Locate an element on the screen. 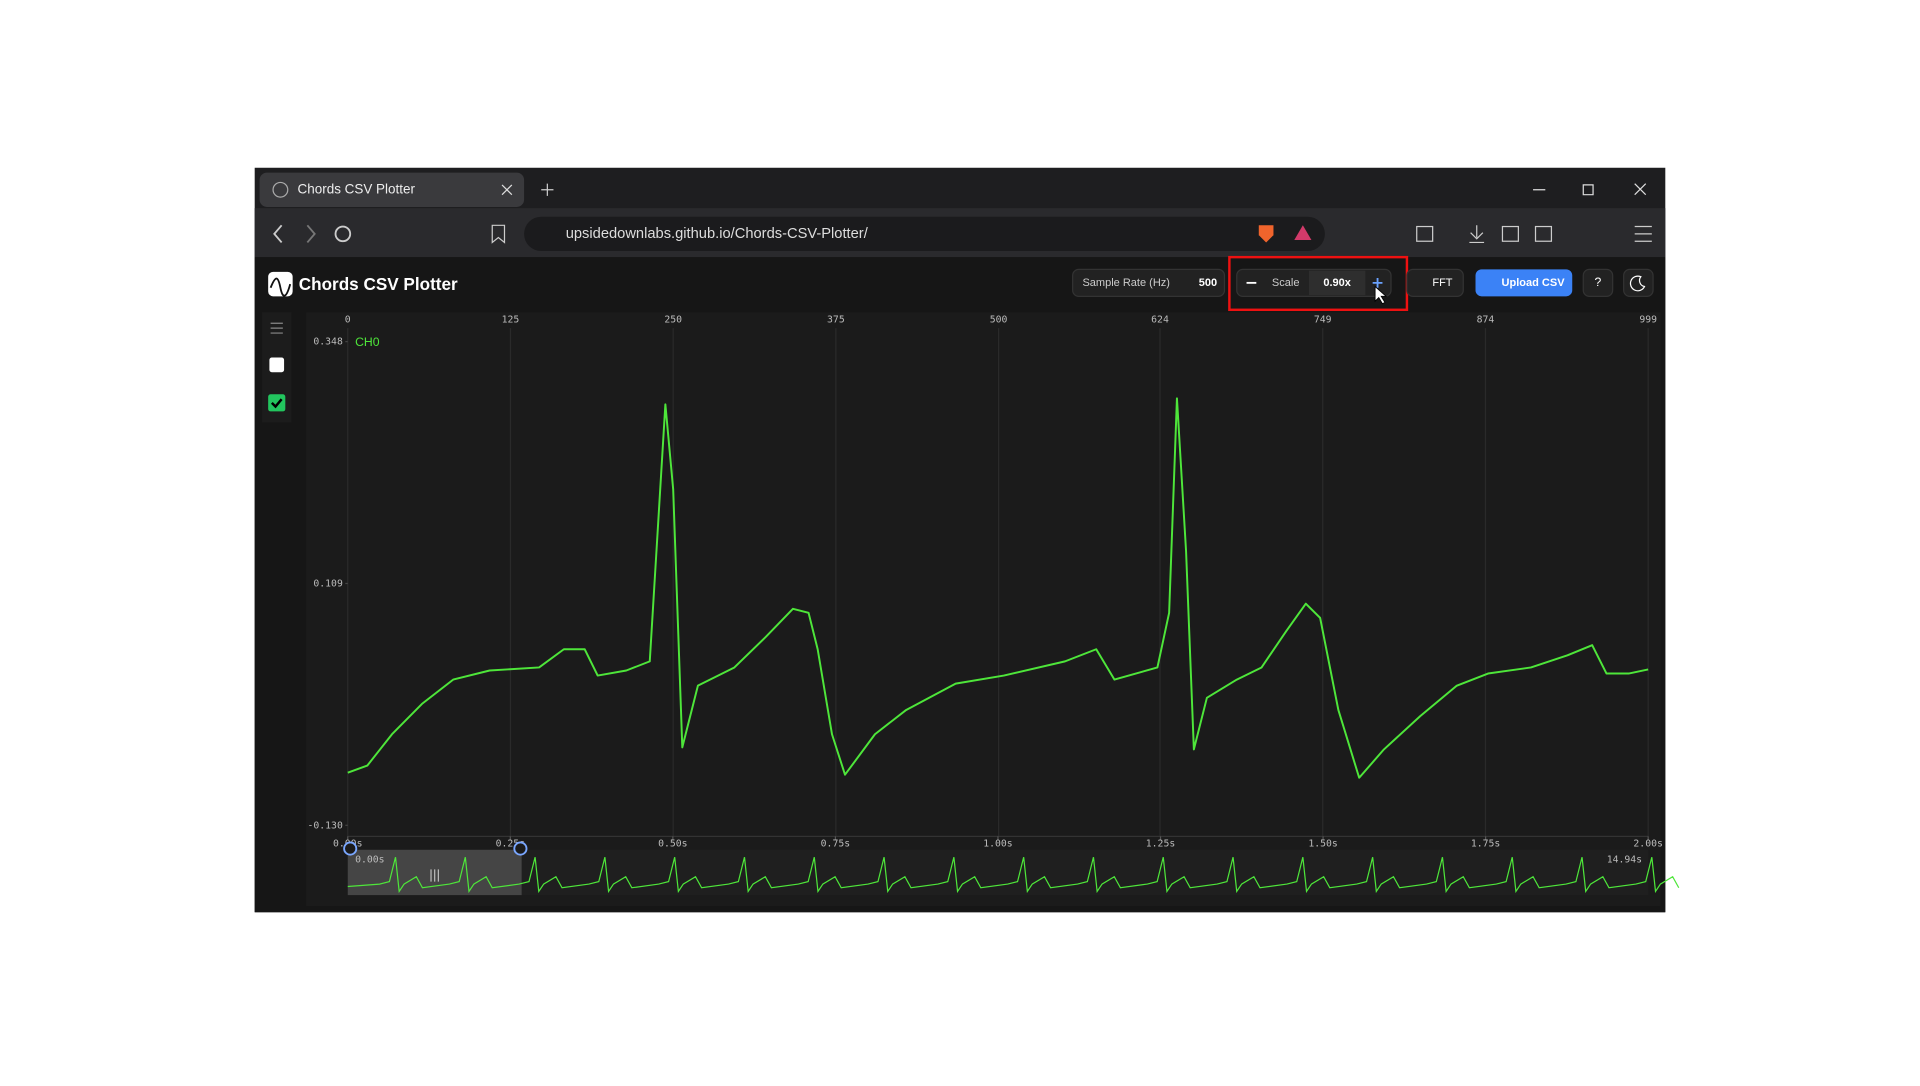 The height and width of the screenshot is (1086, 1920). new-tab is located at coordinates (547, 189).